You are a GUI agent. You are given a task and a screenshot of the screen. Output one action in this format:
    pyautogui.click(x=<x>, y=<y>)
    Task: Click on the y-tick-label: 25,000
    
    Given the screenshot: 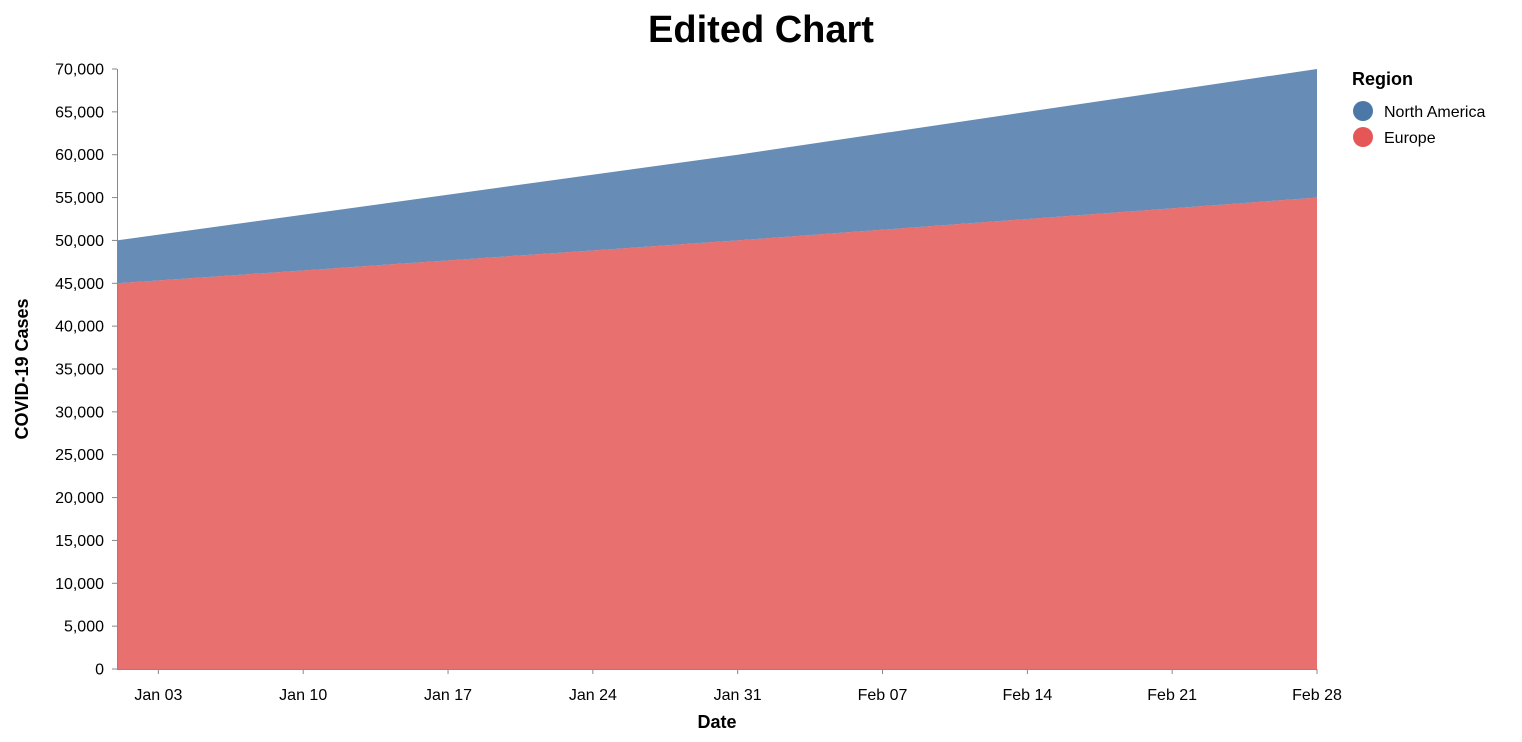 What is the action you would take?
    pyautogui.click(x=79, y=455)
    